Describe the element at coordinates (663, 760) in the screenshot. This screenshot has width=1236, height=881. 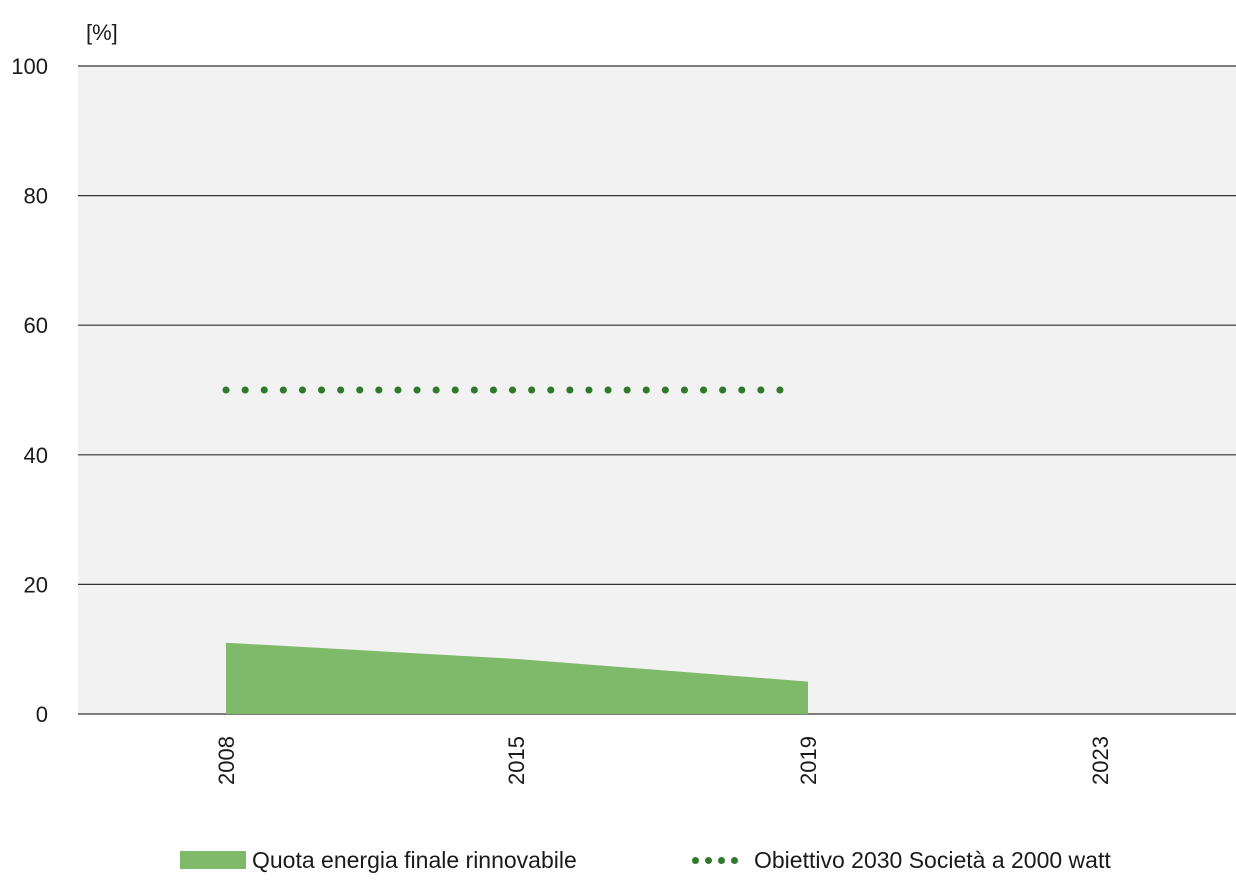
I see `x-axis-ticks: 2008 2015 2019 2023` at that location.